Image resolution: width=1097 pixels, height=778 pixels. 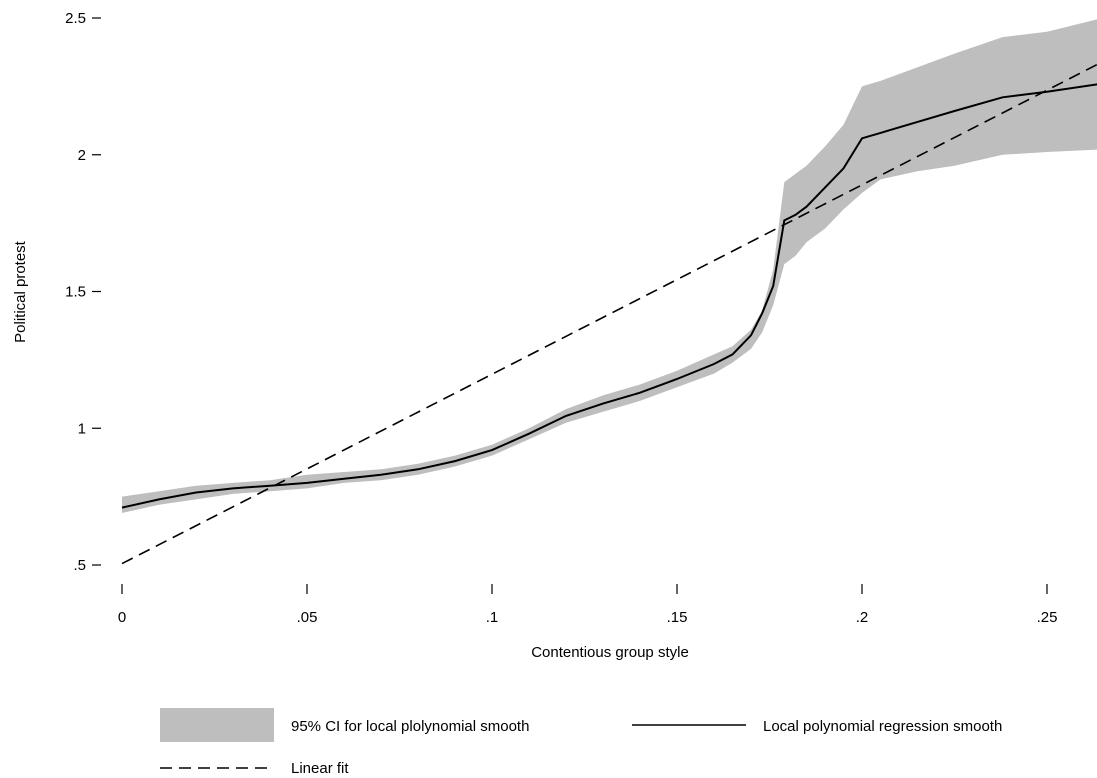 What do you see at coordinates (82, 155) in the screenshot?
I see `y-tick-label: 2` at bounding box center [82, 155].